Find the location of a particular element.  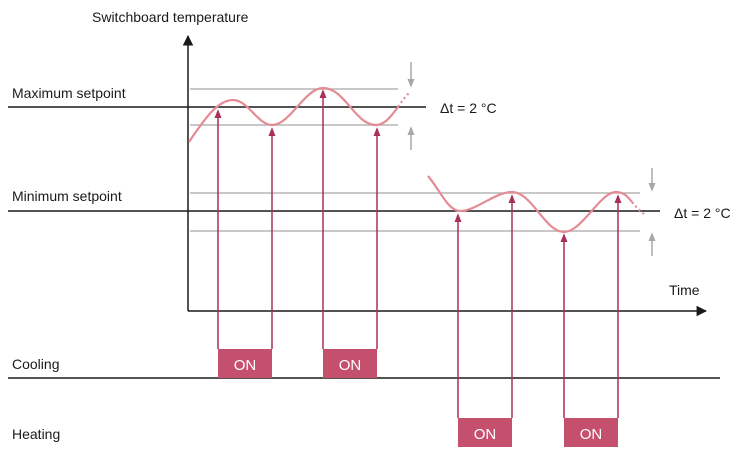

heating-temperature-curve is located at coordinates (530, 204).